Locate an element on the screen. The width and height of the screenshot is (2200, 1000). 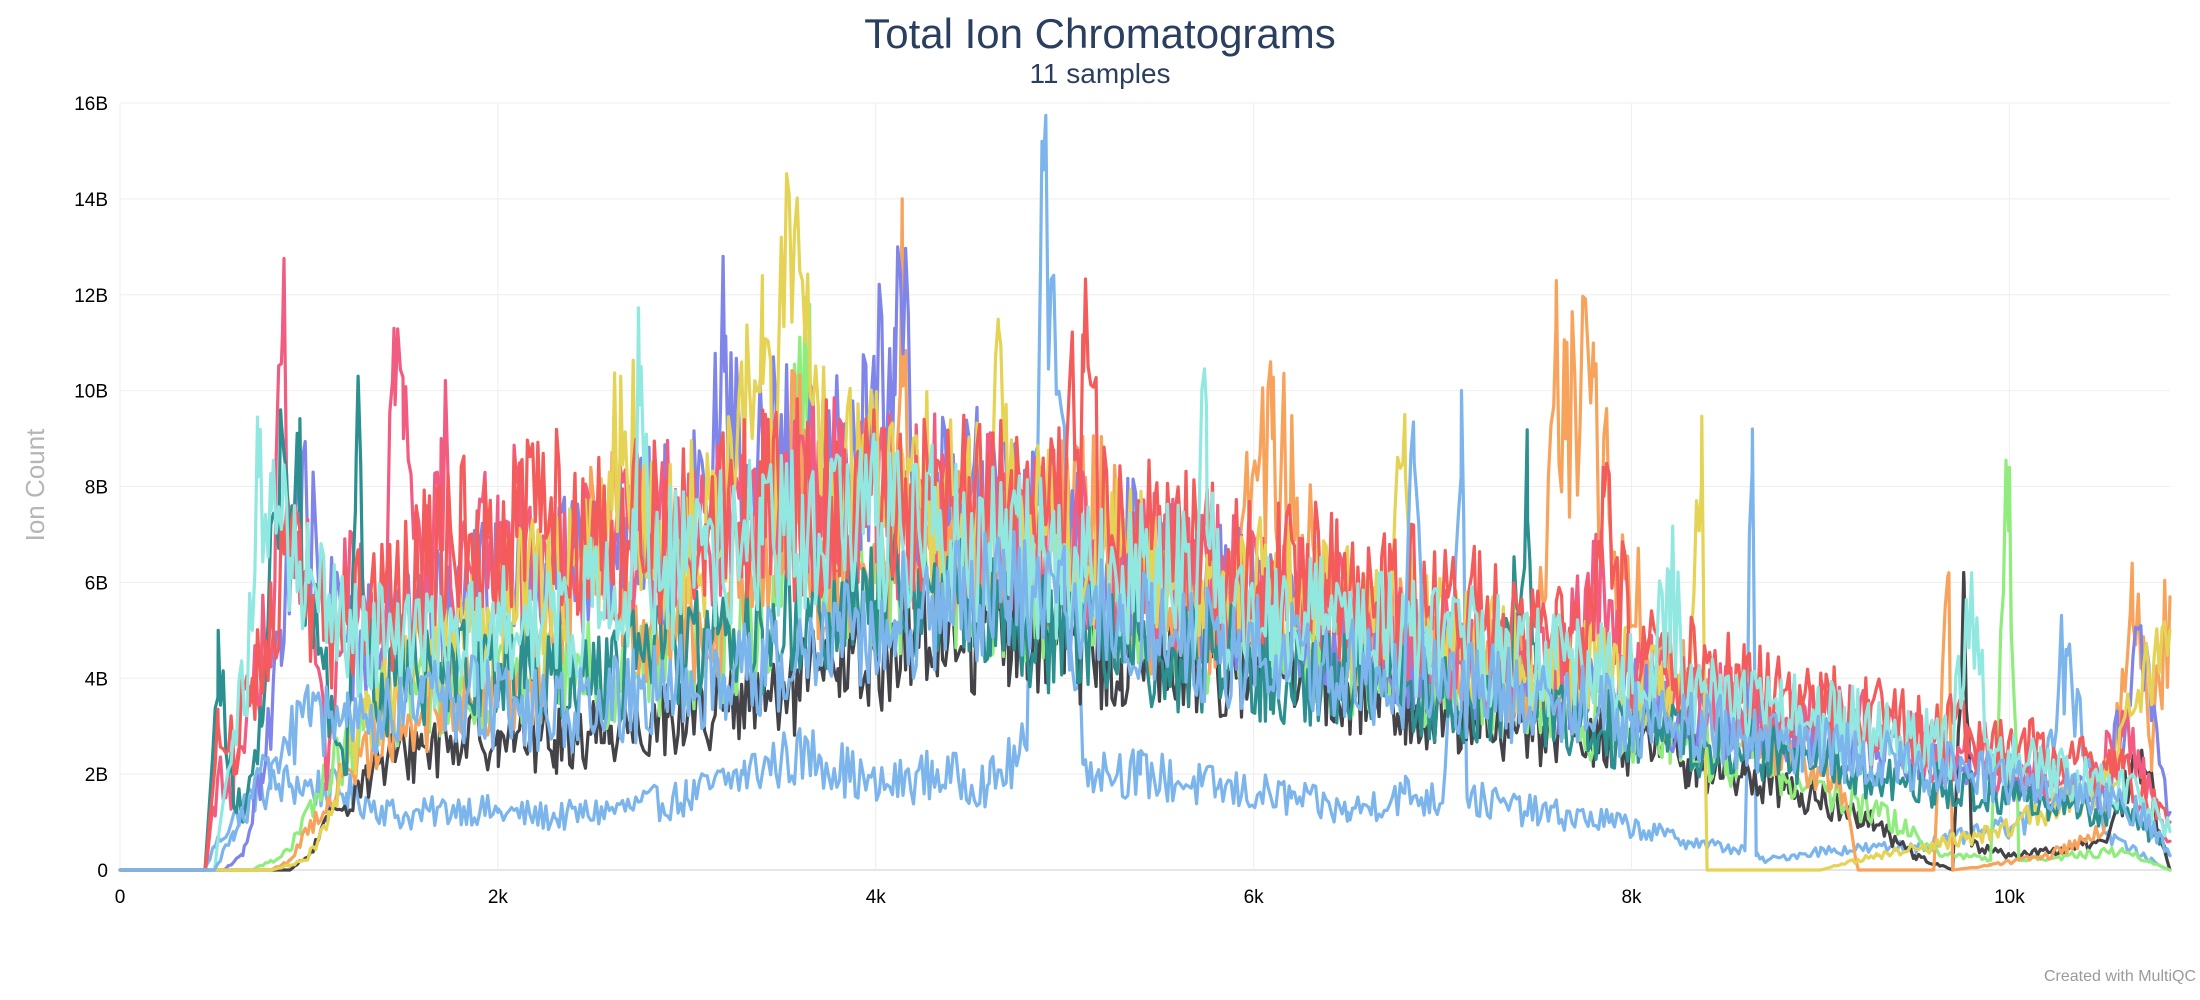
y-tick-label: 0 is located at coordinates (102, 871).